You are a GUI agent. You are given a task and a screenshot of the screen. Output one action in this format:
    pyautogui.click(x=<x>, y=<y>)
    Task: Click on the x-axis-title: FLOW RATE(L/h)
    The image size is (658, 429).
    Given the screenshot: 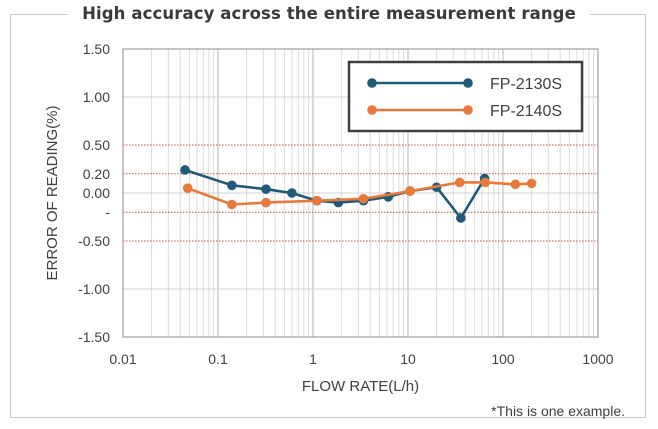 What is the action you would take?
    pyautogui.click(x=360, y=386)
    